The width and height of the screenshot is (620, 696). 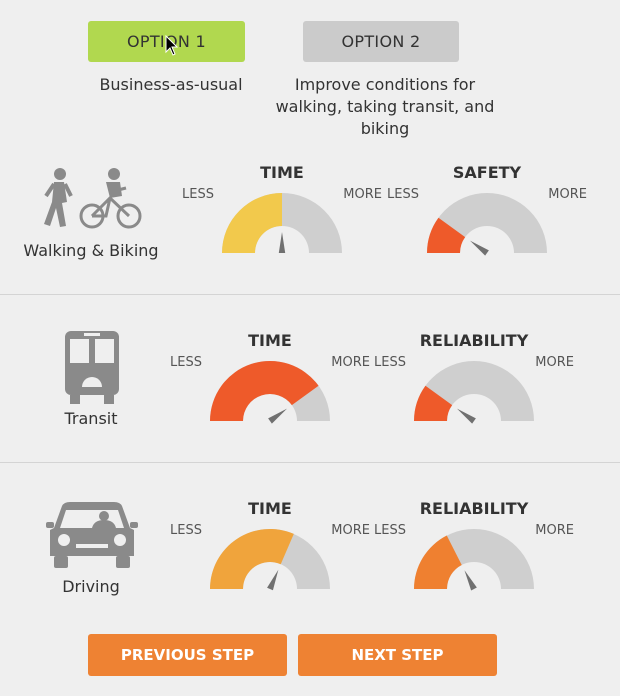 I want to click on gauge-driving-reliability: RELIABILITY LESS MORE, so click(x=474, y=559).